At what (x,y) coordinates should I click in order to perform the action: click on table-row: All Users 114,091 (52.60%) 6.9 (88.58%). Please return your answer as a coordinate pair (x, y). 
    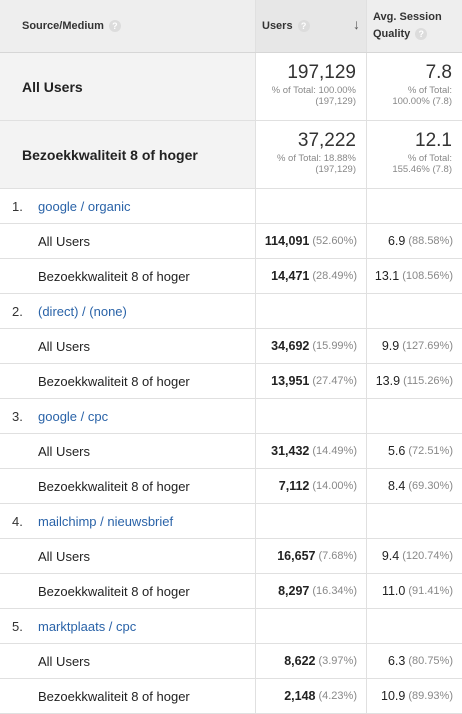
    Looking at the image, I should click on (231, 241).